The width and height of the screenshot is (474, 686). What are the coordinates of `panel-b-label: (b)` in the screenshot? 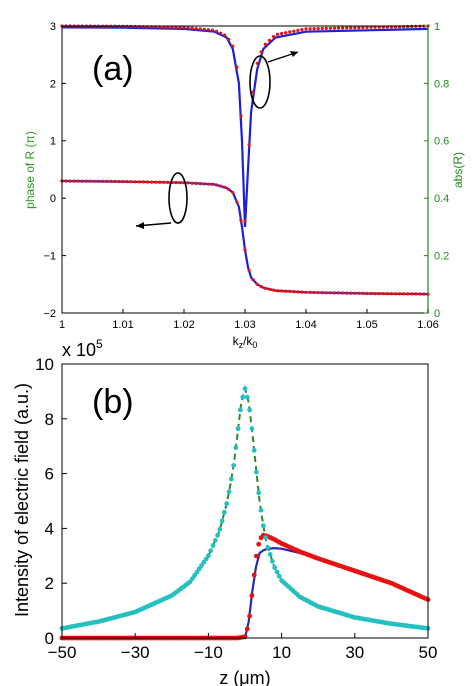 It's located at (113, 402).